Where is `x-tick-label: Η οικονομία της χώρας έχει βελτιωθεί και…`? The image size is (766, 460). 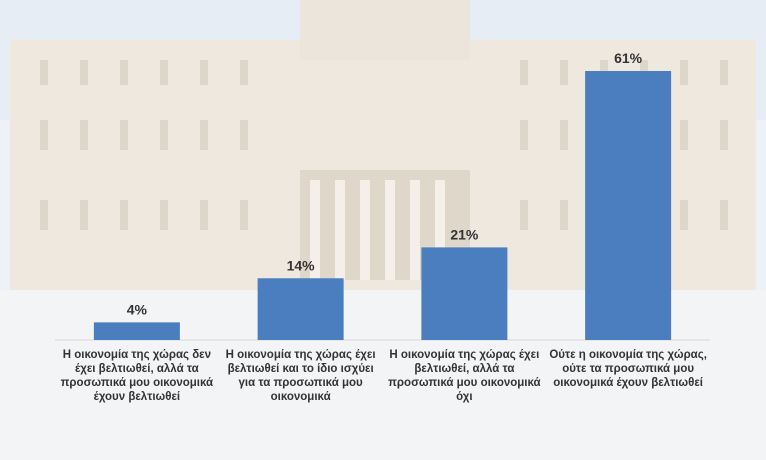
x-tick-label: Η οικονομία της χώρας έχει βελτιωθεί και… is located at coordinates (300, 376).